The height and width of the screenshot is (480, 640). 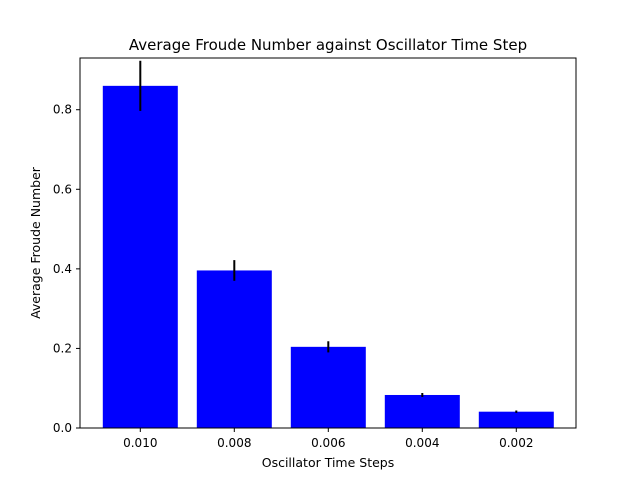 What do you see at coordinates (516, 419) in the screenshot?
I see `bar-0.002` at bounding box center [516, 419].